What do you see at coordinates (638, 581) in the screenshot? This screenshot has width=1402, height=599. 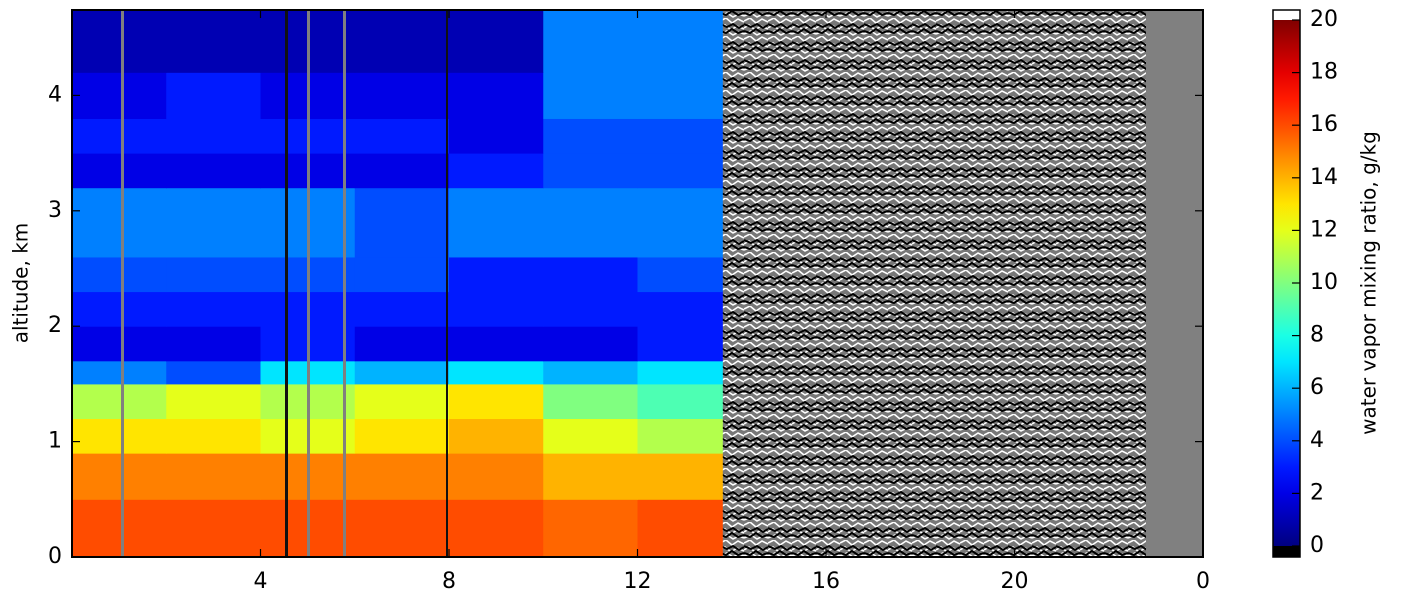 I see `x-tick-label: 12` at bounding box center [638, 581].